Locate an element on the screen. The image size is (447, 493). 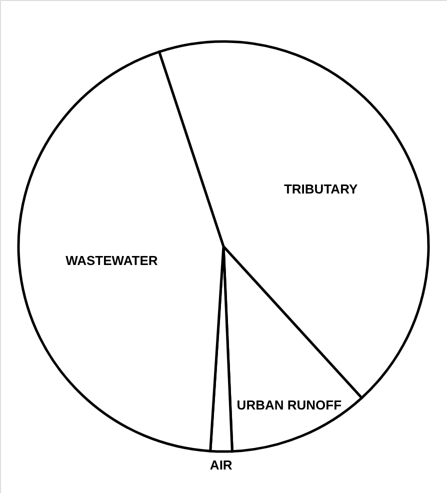
slice-label: AIR is located at coordinates (221, 464).